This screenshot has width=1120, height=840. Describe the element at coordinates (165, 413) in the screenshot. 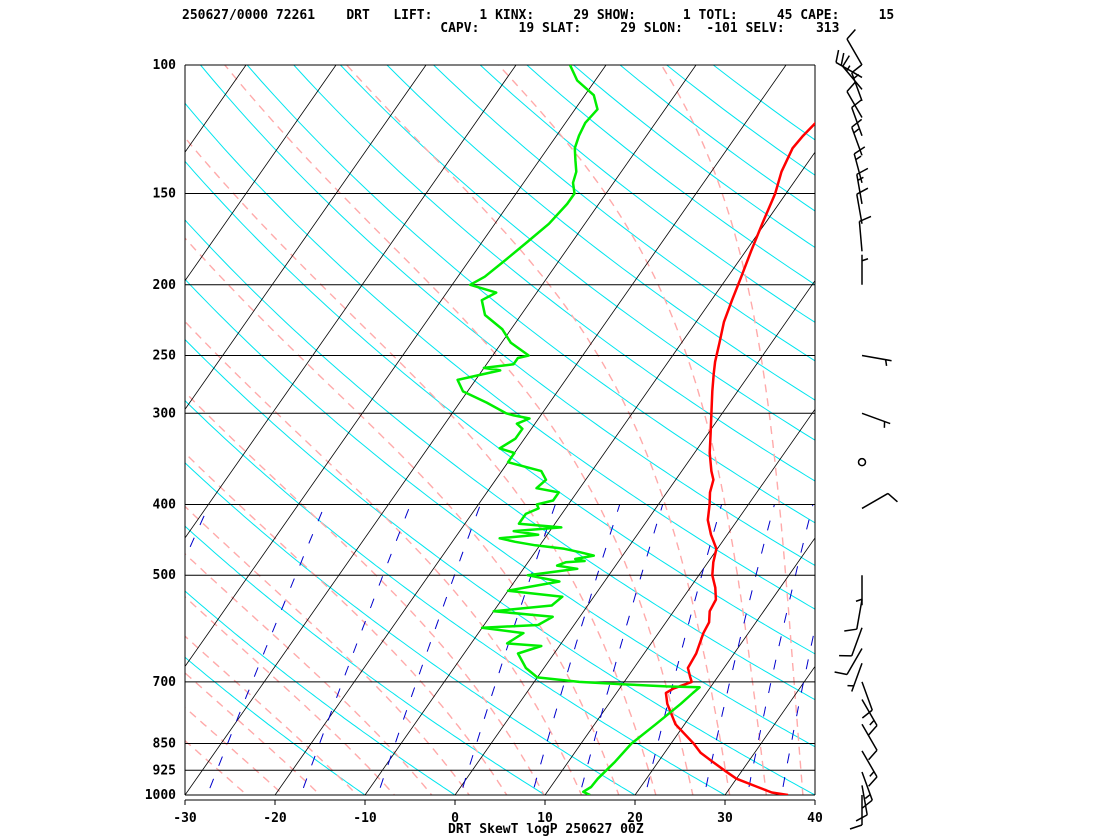

I see `pressure-label-300: 300` at that location.